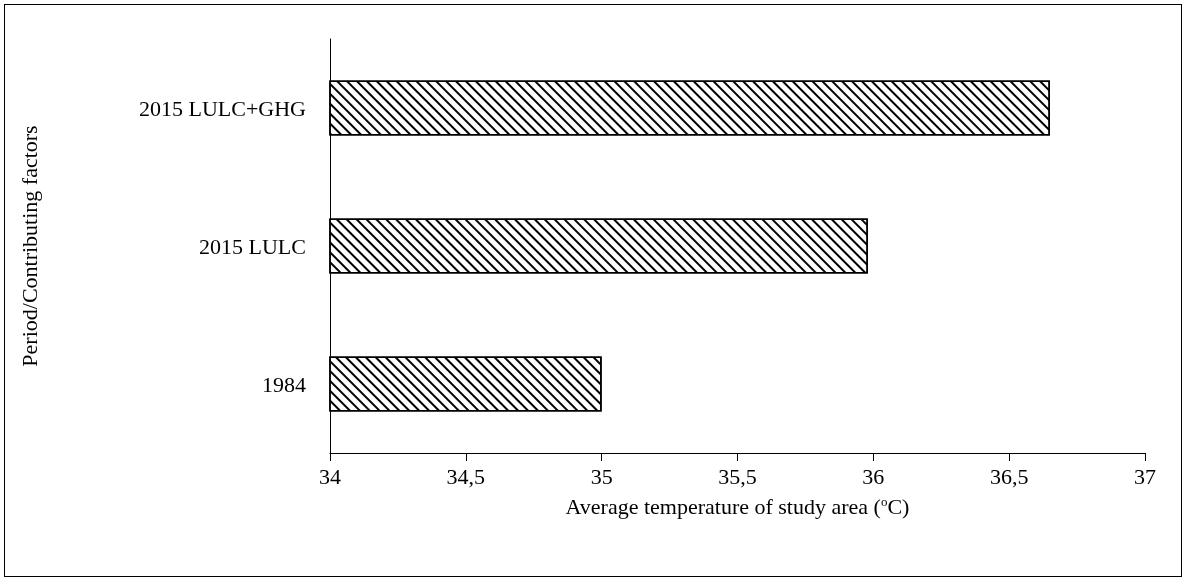 This screenshot has height=583, width=1188. What do you see at coordinates (601, 476) in the screenshot?
I see `x-tick-label: 35` at bounding box center [601, 476].